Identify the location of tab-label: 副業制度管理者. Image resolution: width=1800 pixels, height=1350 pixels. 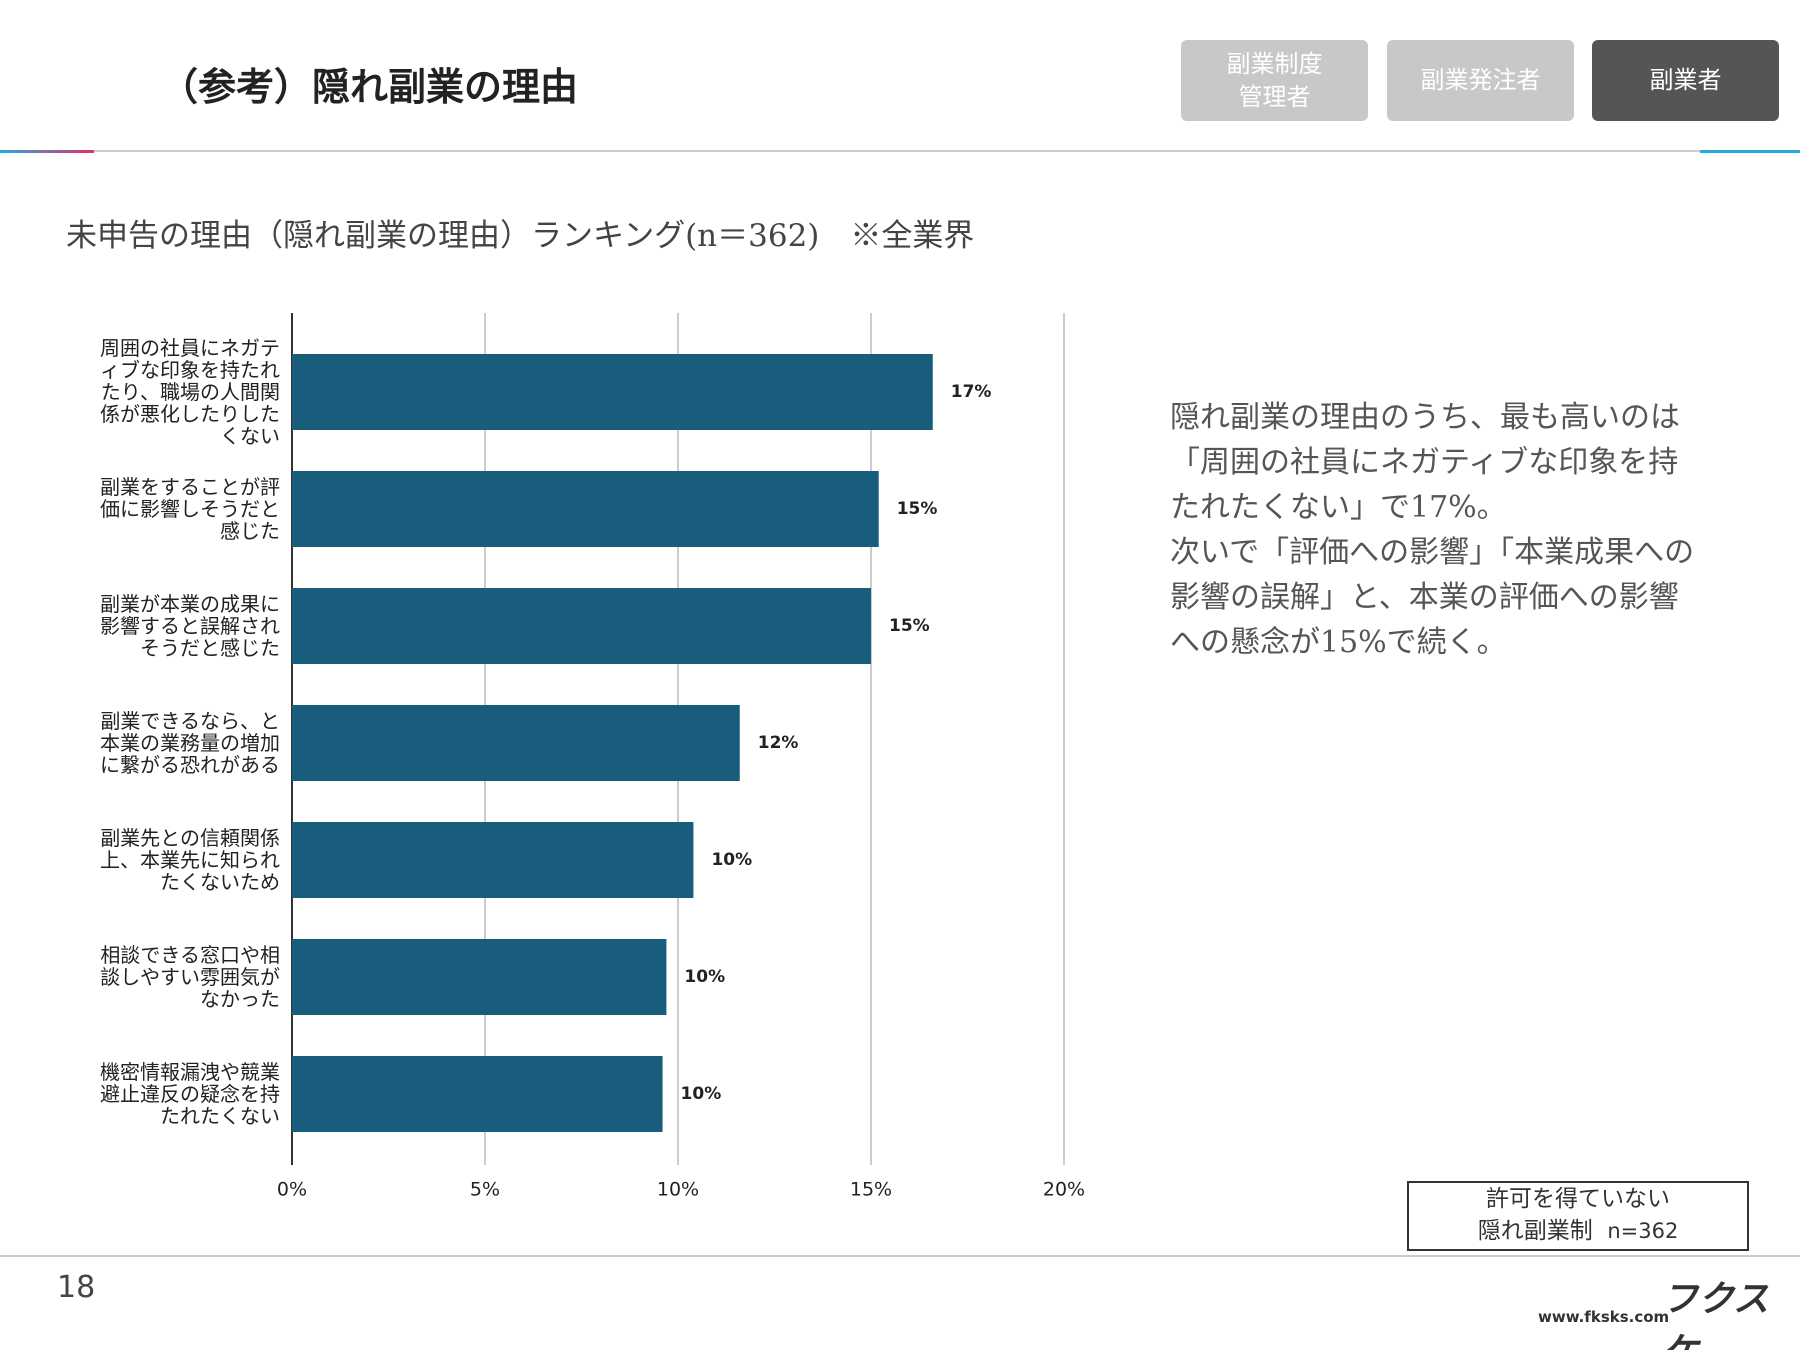
(1274, 80).